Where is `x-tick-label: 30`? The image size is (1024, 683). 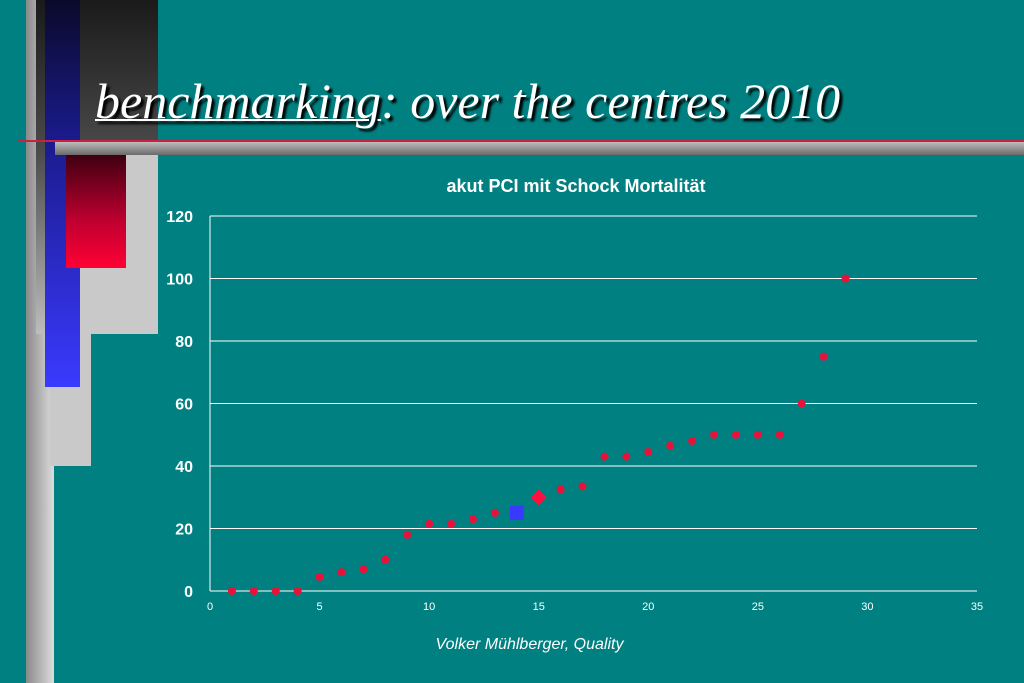 x-tick-label: 30 is located at coordinates (867, 607).